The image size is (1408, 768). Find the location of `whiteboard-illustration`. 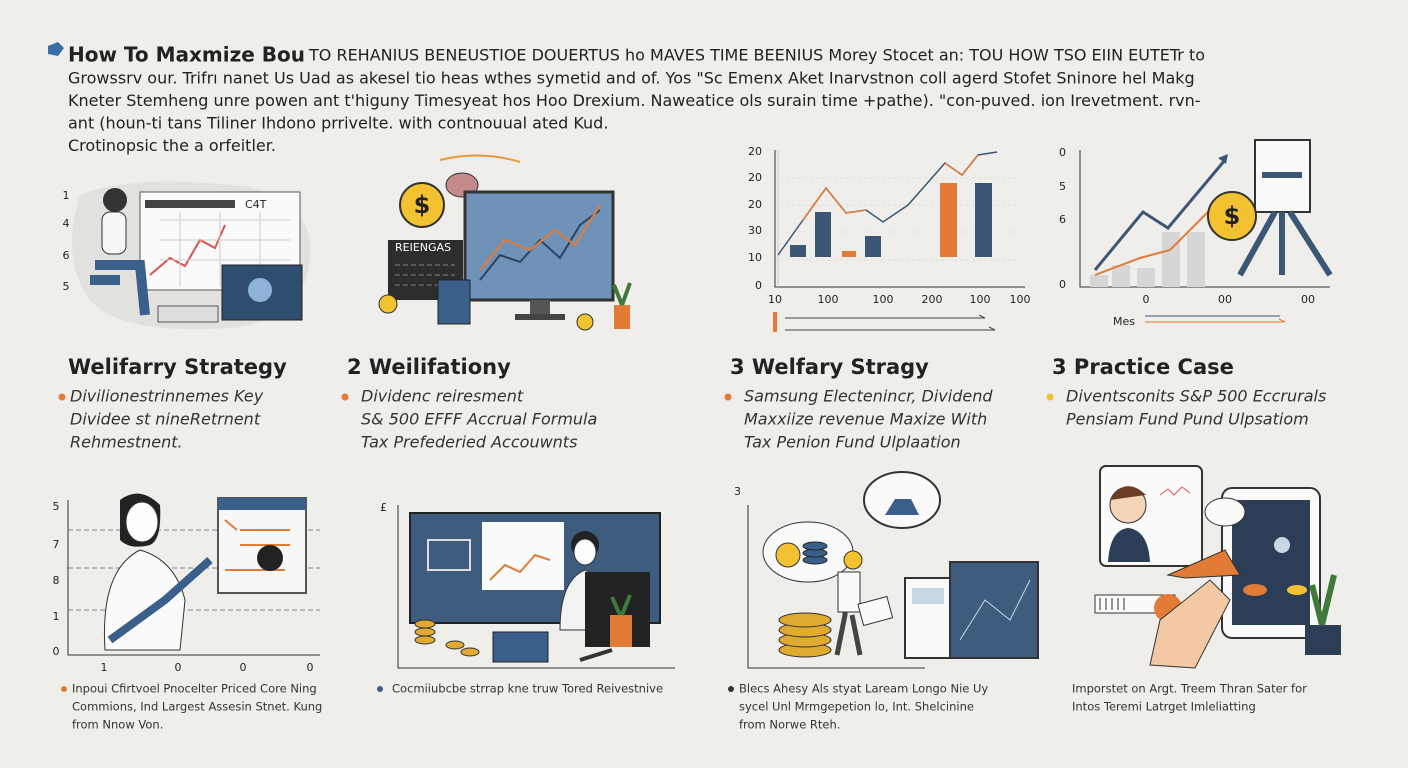

whiteboard-illustration is located at coordinates (191, 255).